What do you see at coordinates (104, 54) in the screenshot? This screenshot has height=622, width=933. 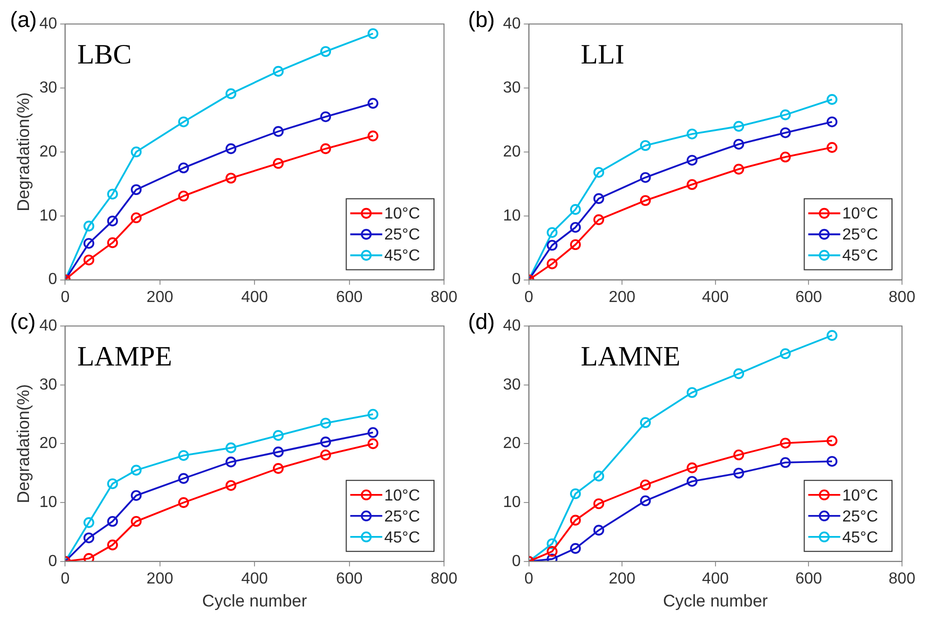 I see `annotation: LBC` at bounding box center [104, 54].